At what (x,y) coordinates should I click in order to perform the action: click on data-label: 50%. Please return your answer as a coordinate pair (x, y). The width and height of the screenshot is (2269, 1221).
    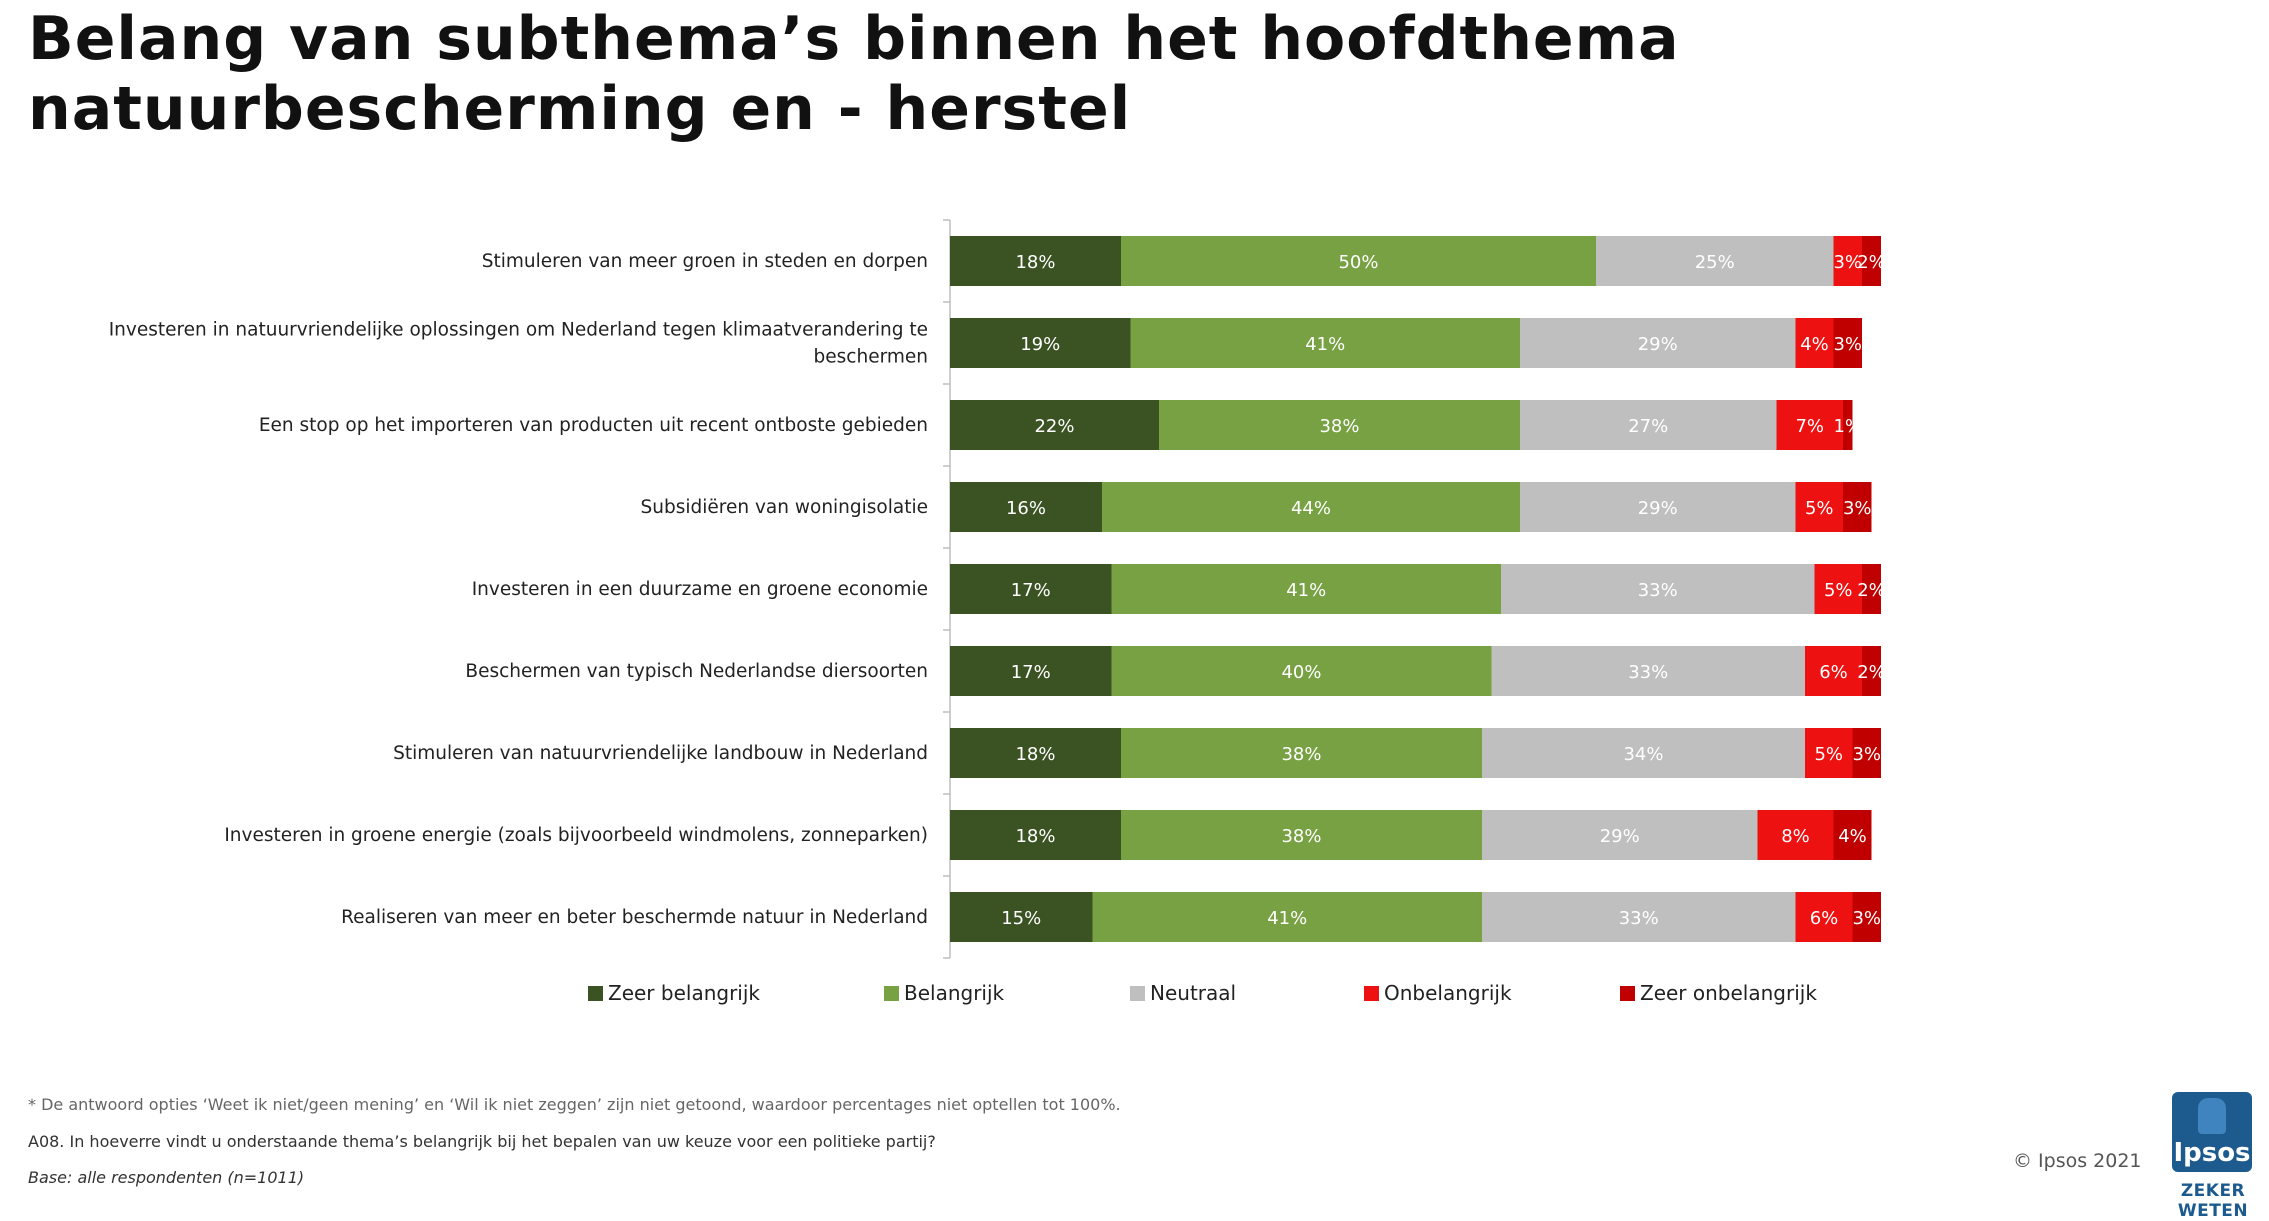
    Looking at the image, I should click on (1358, 262).